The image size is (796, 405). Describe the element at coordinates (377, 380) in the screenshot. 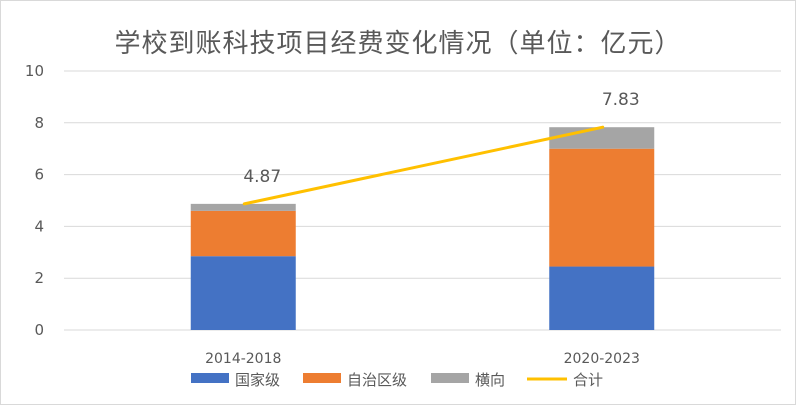

I see `legend-label: 自治区级` at that location.